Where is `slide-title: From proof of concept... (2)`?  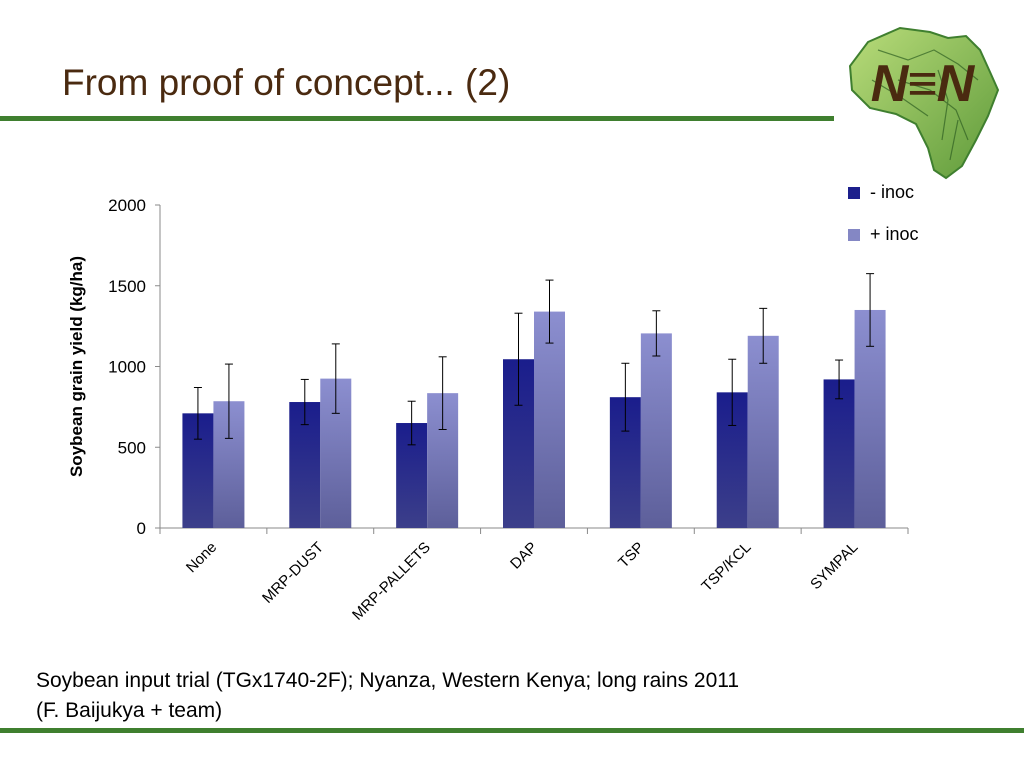 slide-title: From proof of concept... (2) is located at coordinates (286, 82).